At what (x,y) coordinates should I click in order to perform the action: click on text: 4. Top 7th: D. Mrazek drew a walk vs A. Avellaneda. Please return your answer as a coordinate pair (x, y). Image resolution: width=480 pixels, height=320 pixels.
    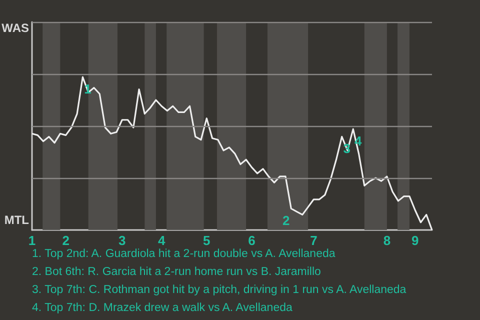
    Looking at the image, I should click on (162, 308).